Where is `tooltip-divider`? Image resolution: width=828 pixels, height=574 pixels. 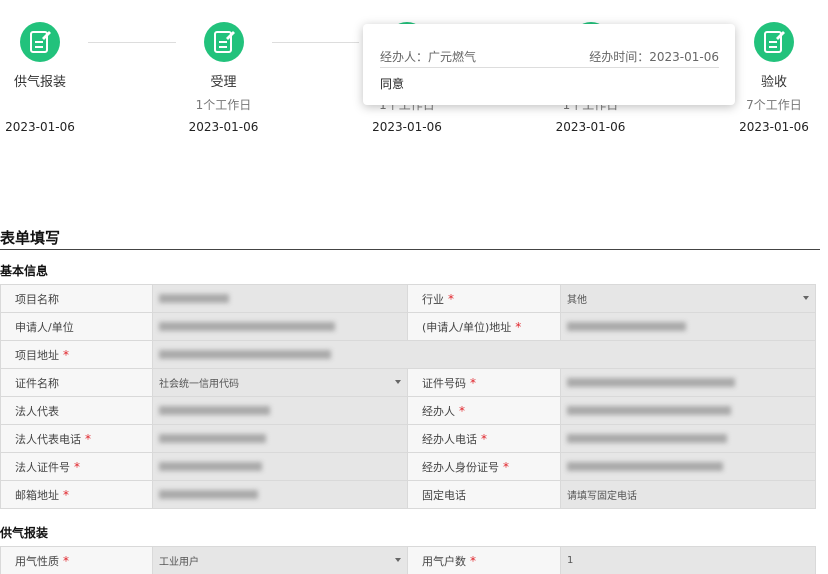
tooltip-divider is located at coordinates (549, 67).